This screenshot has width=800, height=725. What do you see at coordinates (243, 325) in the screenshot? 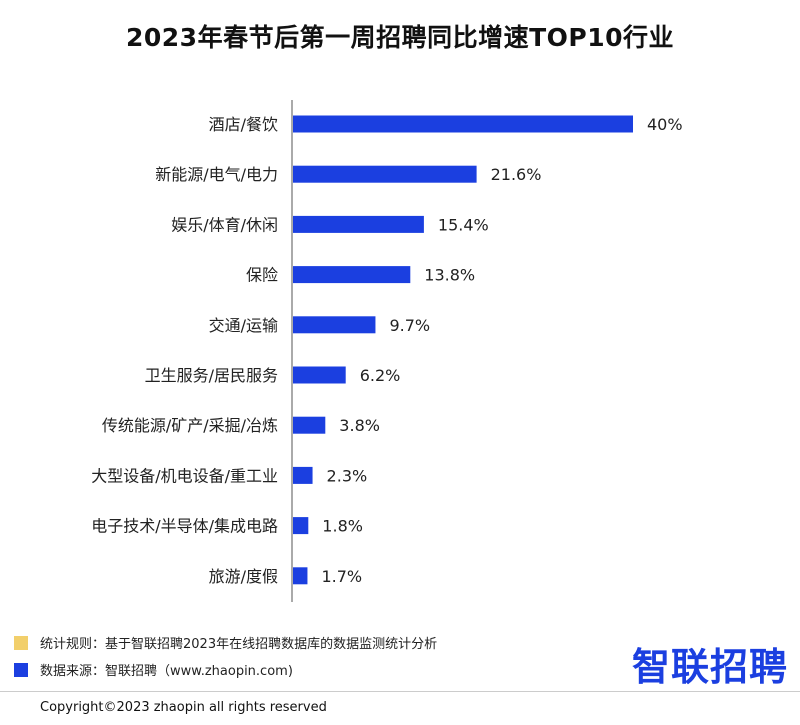
I see `category-label: 交通/运输` at bounding box center [243, 325].